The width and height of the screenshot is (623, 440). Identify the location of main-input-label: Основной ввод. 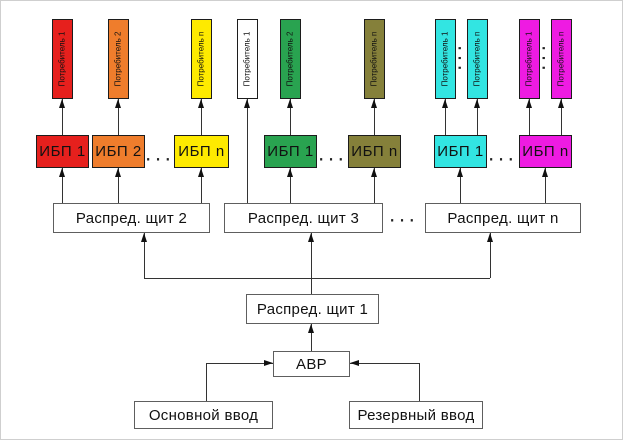
(203, 415).